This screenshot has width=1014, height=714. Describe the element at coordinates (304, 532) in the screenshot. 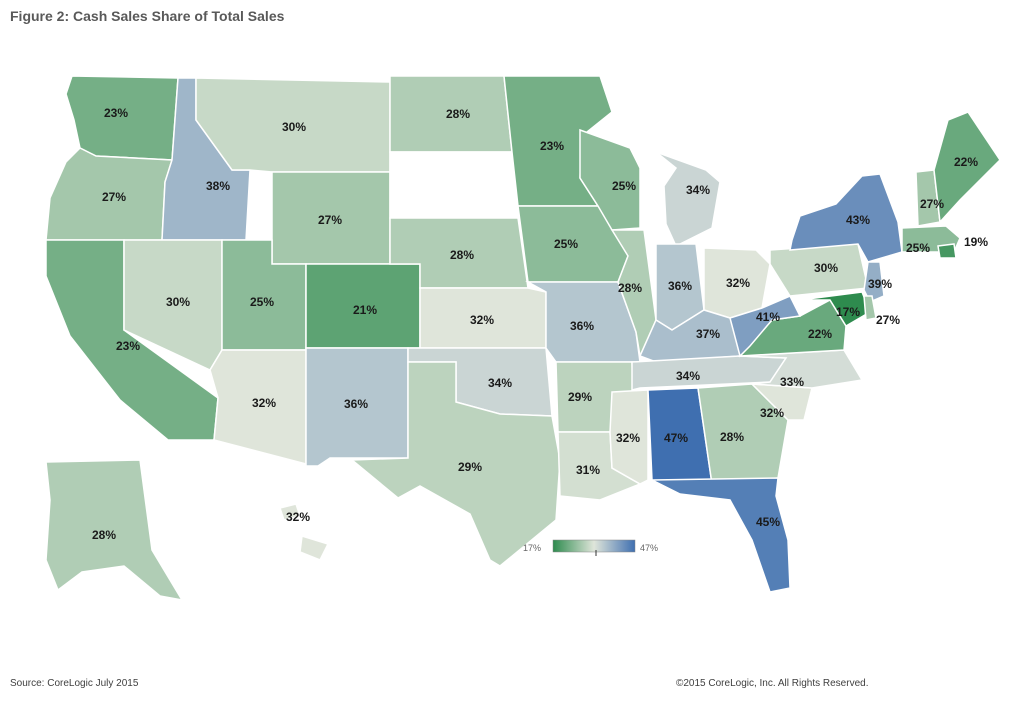

I see `state-hi` at that location.